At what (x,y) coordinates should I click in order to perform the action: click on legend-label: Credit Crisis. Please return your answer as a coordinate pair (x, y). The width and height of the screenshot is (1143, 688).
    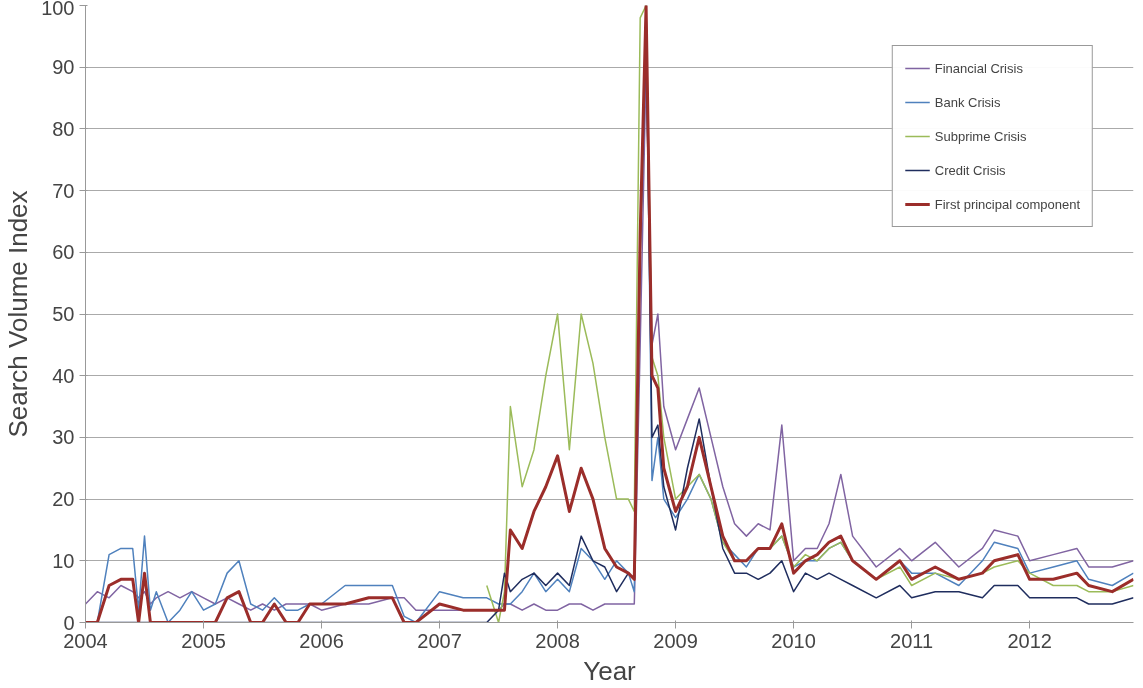
    Looking at the image, I should click on (970, 170).